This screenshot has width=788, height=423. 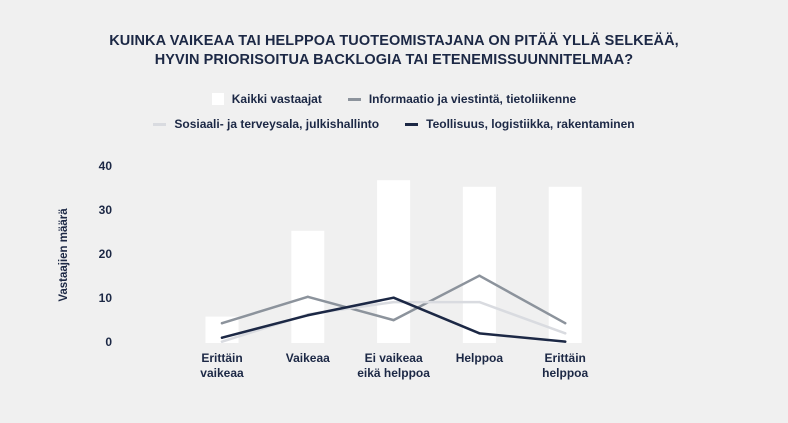 I want to click on y-tick-label-0: 0, so click(x=108, y=342).